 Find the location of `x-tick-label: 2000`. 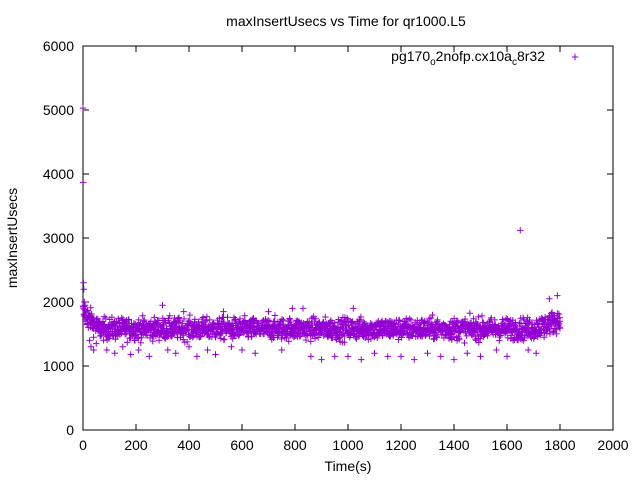

x-tick-label: 2000 is located at coordinates (612, 445).